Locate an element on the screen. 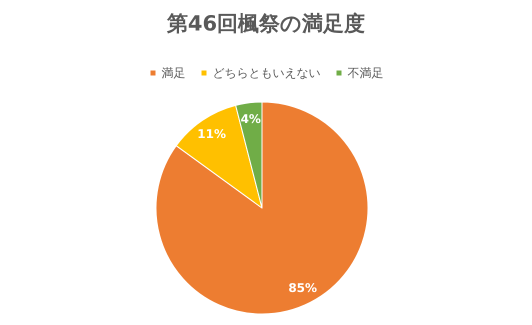 The height and width of the screenshot is (325, 532). legend-label: 不満足 is located at coordinates (366, 73).